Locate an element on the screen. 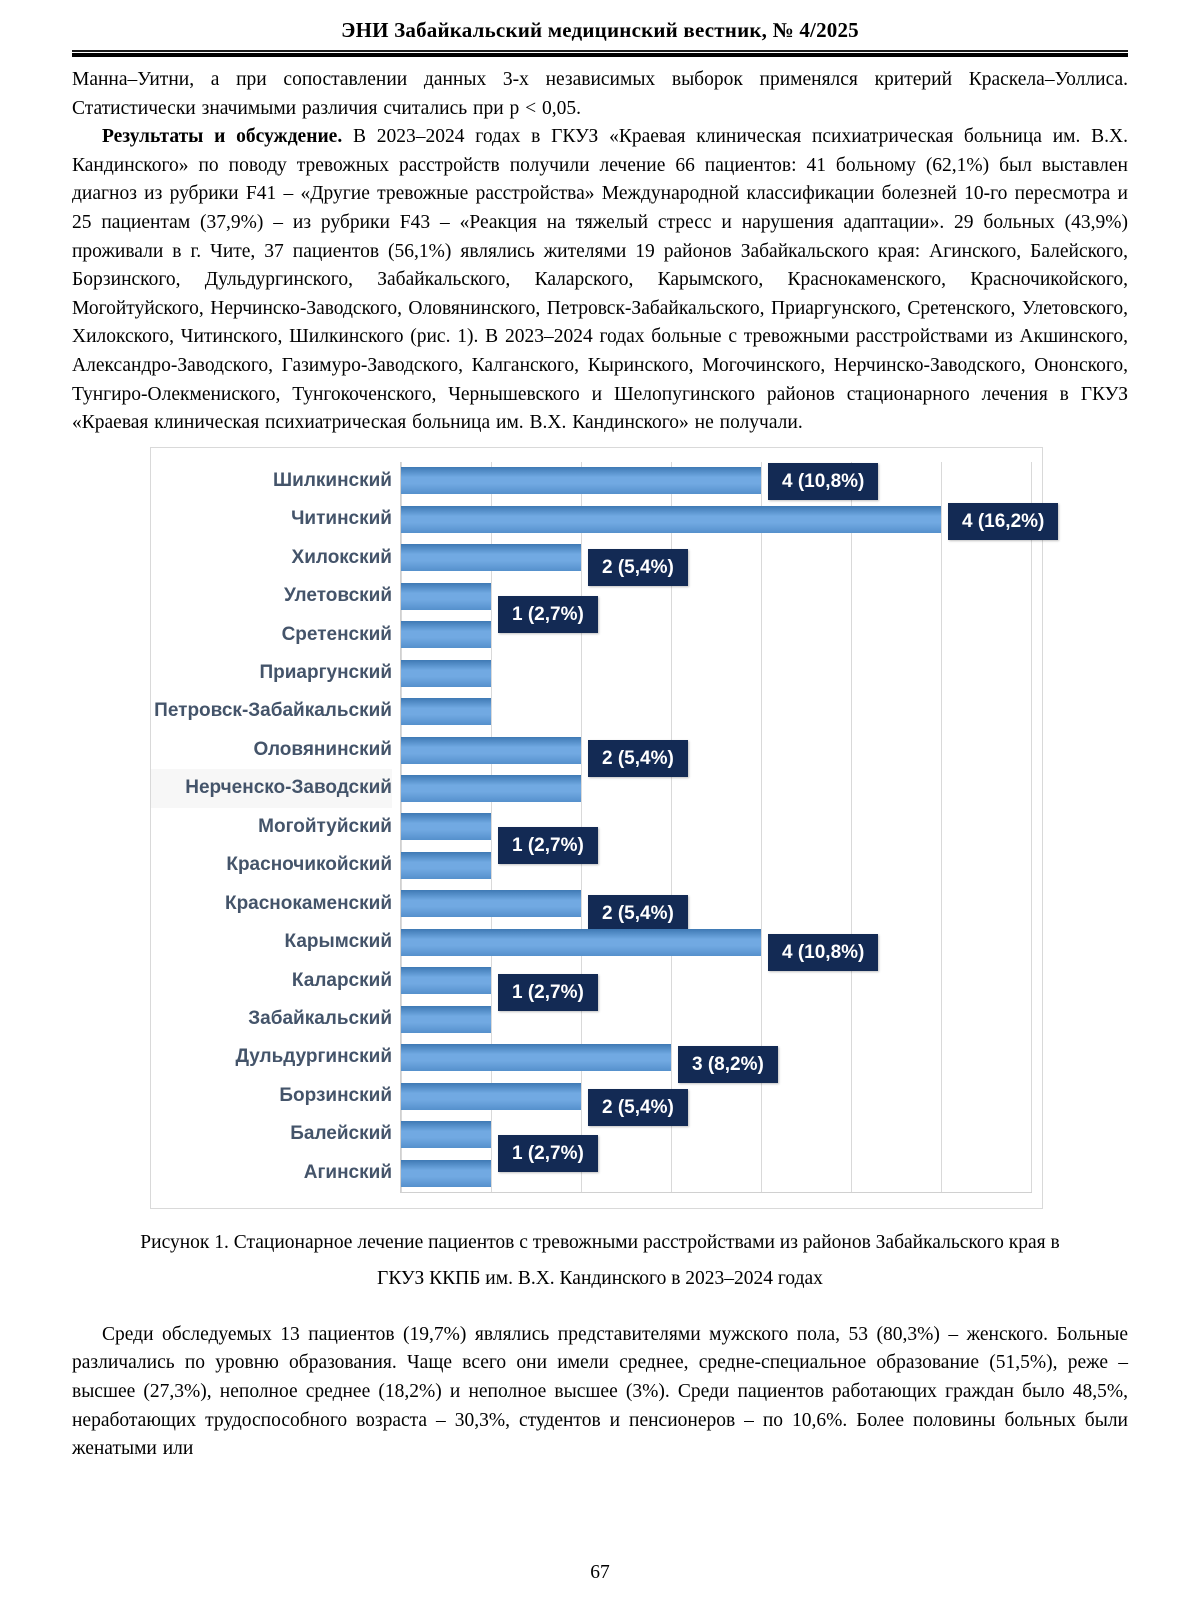  page-number: 67 is located at coordinates (600, 1572).